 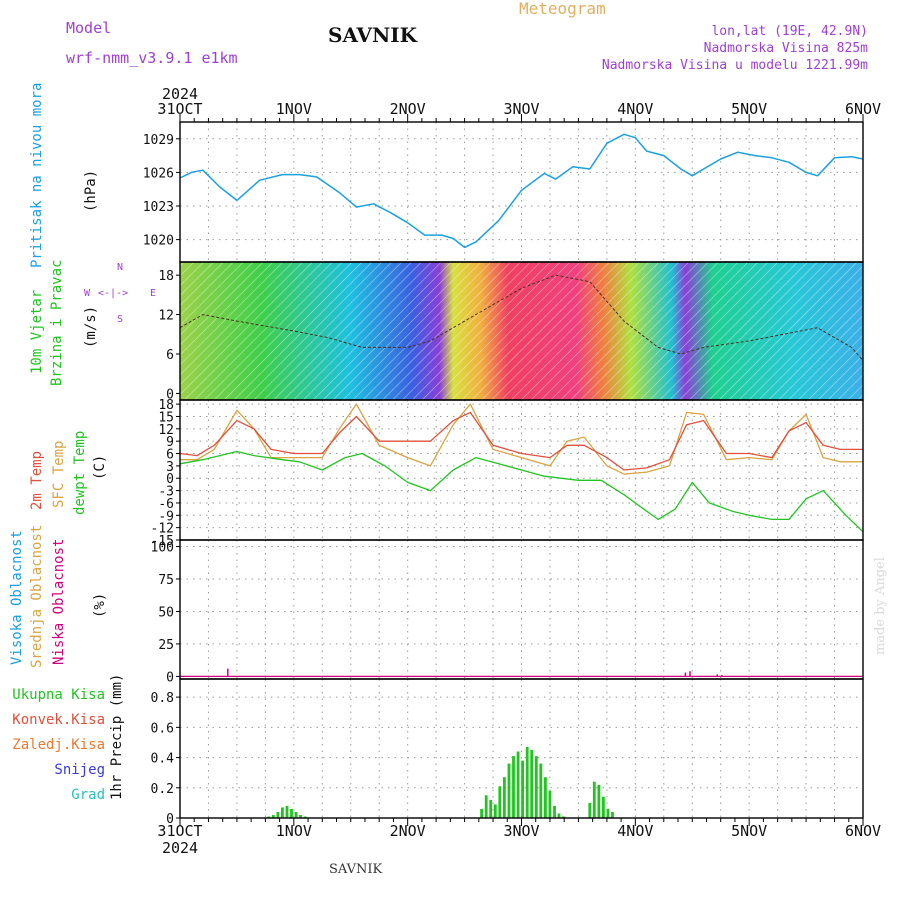 I want to click on temperature-ytick-label: 3, so click(x=170, y=467).